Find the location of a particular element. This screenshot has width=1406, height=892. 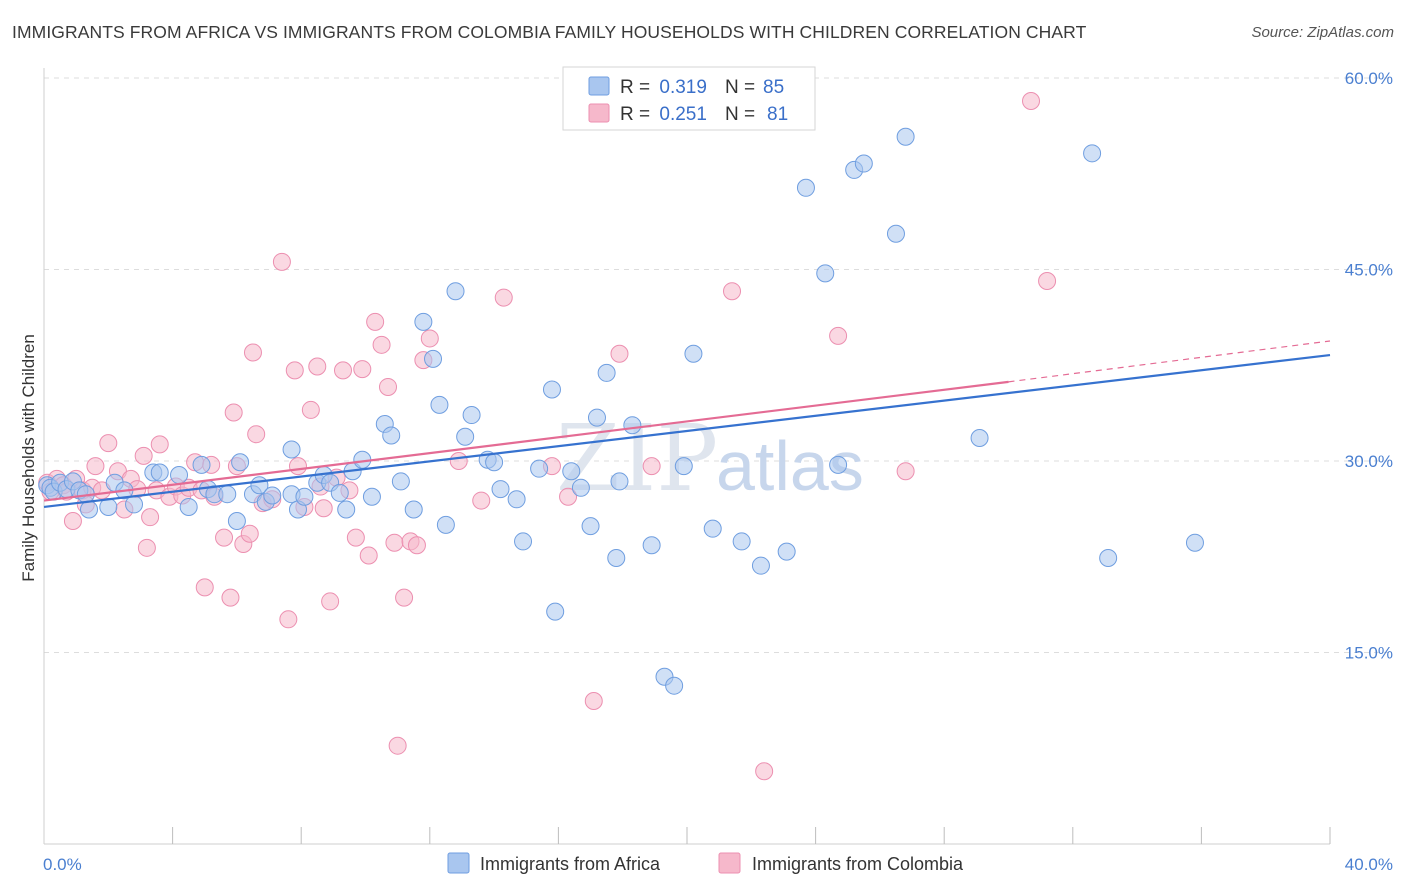

y-tick-label: 45.0% is located at coordinates (1369, 270).